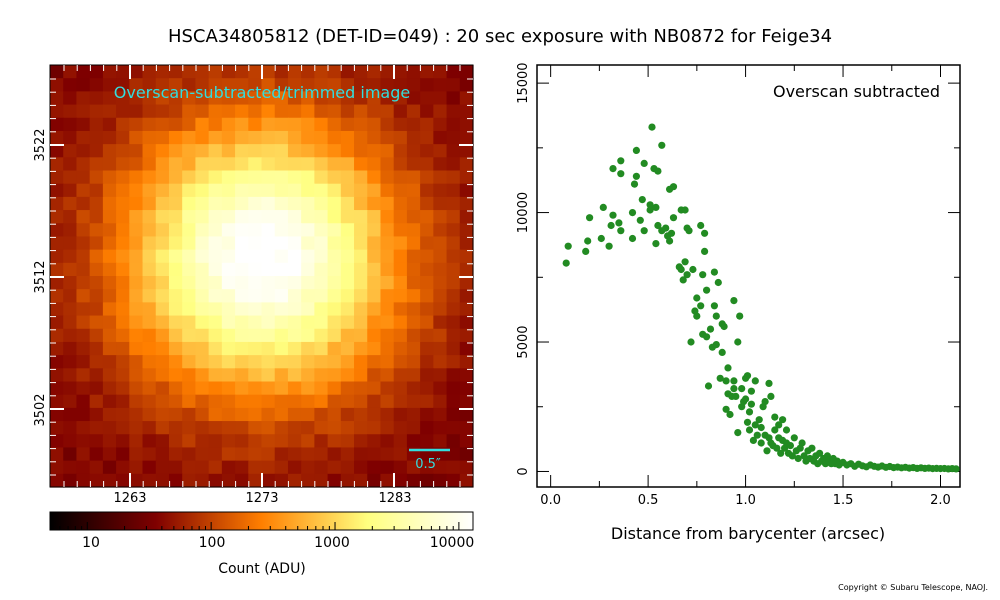 This screenshot has height=600, width=1000. I want to click on colorbar-tick-label: 100, so click(212, 543).